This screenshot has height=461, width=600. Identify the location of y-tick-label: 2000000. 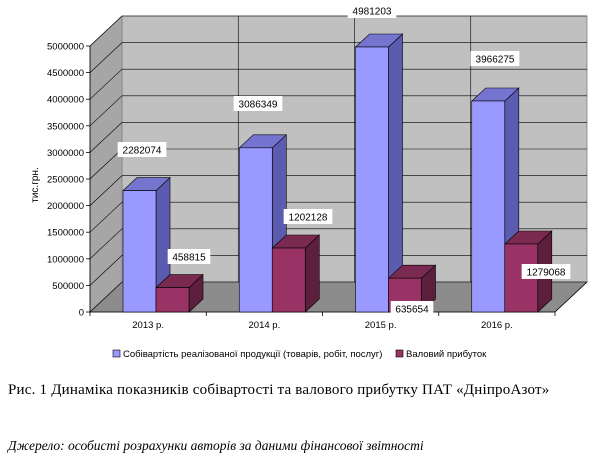
(65, 206).